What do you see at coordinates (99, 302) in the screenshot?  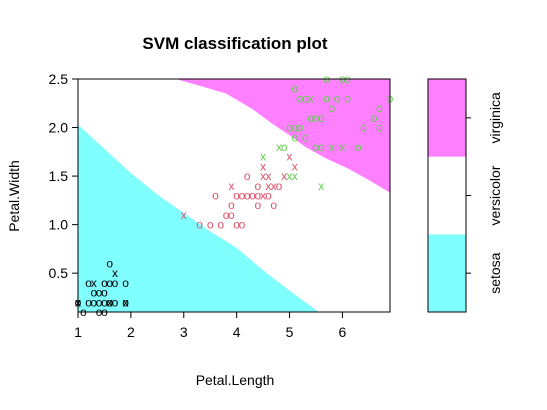 I see `setosa-point-0: o` at bounding box center [99, 302].